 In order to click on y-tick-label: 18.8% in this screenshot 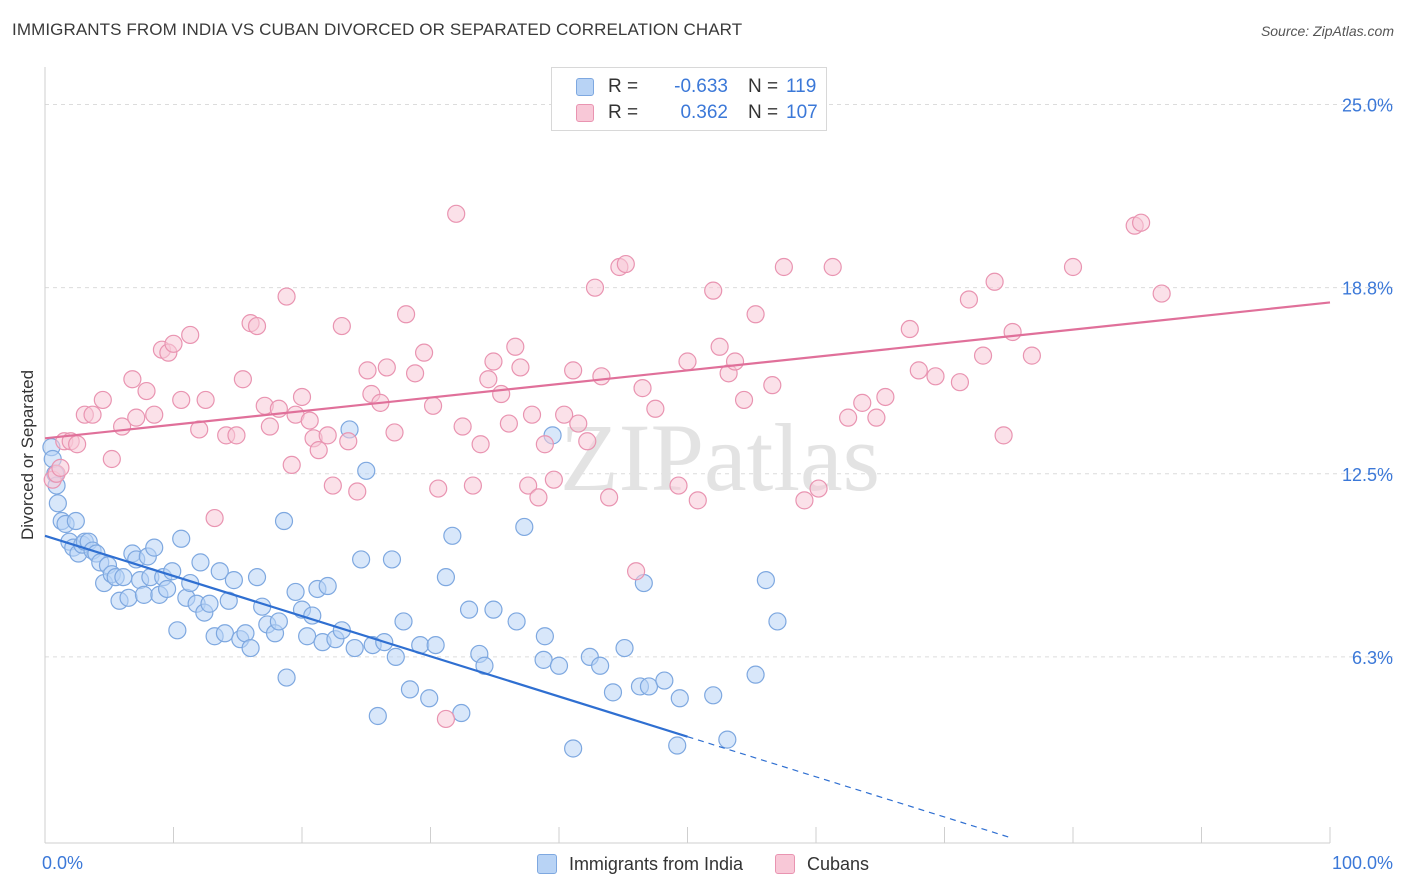, I will do `click(1367, 289)`.